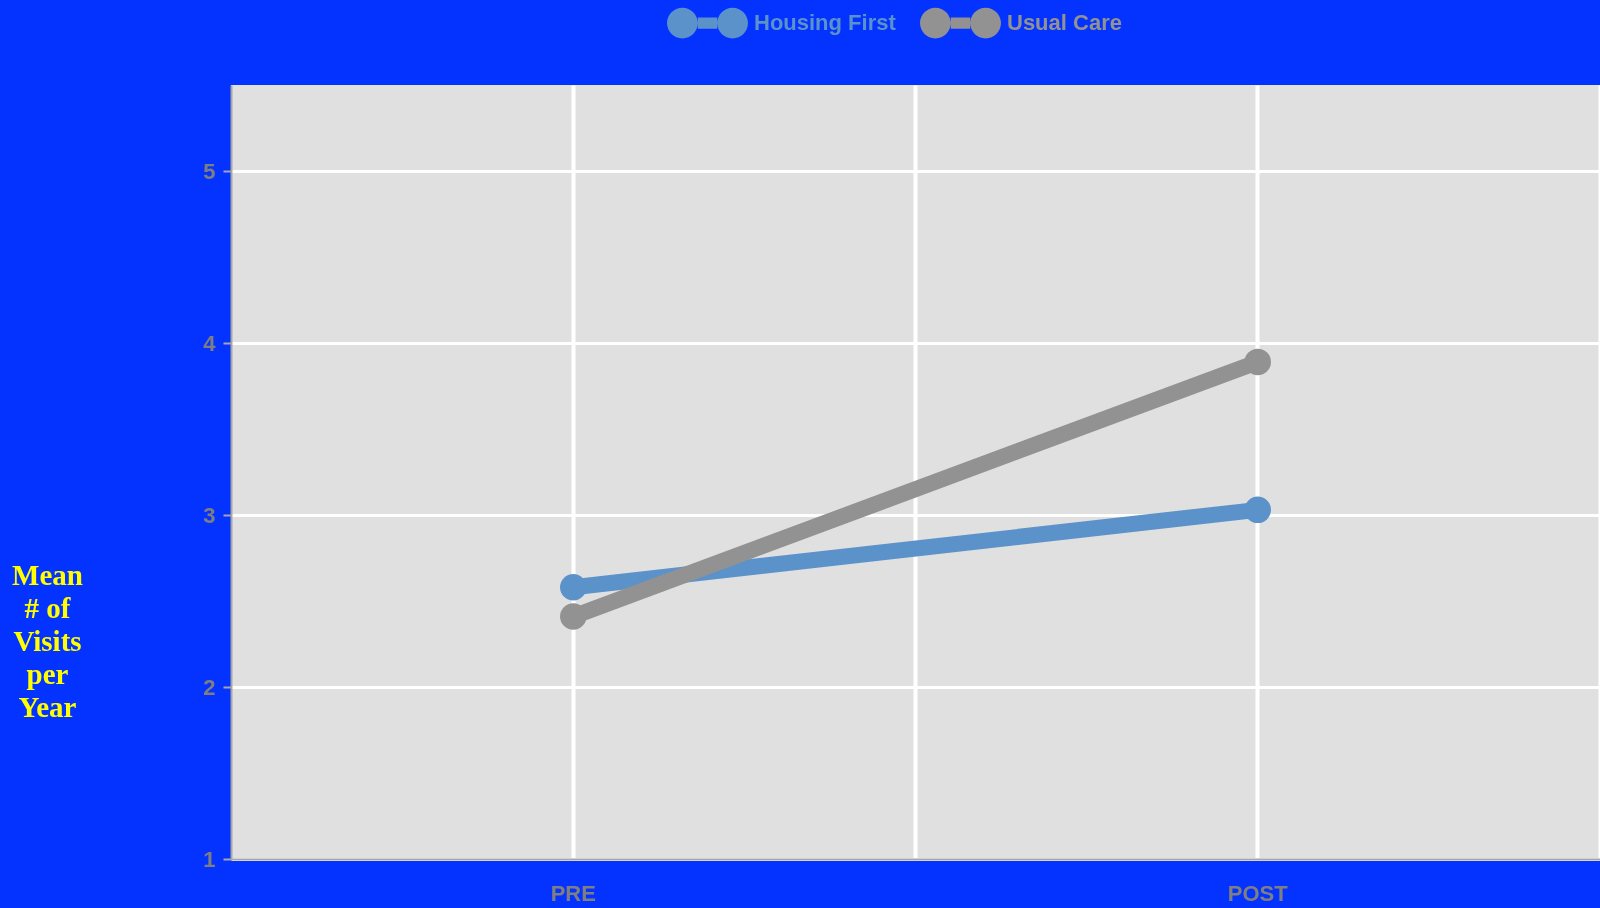 The height and width of the screenshot is (908, 1600). What do you see at coordinates (210, 343) in the screenshot?
I see `y-tick-label: 4` at bounding box center [210, 343].